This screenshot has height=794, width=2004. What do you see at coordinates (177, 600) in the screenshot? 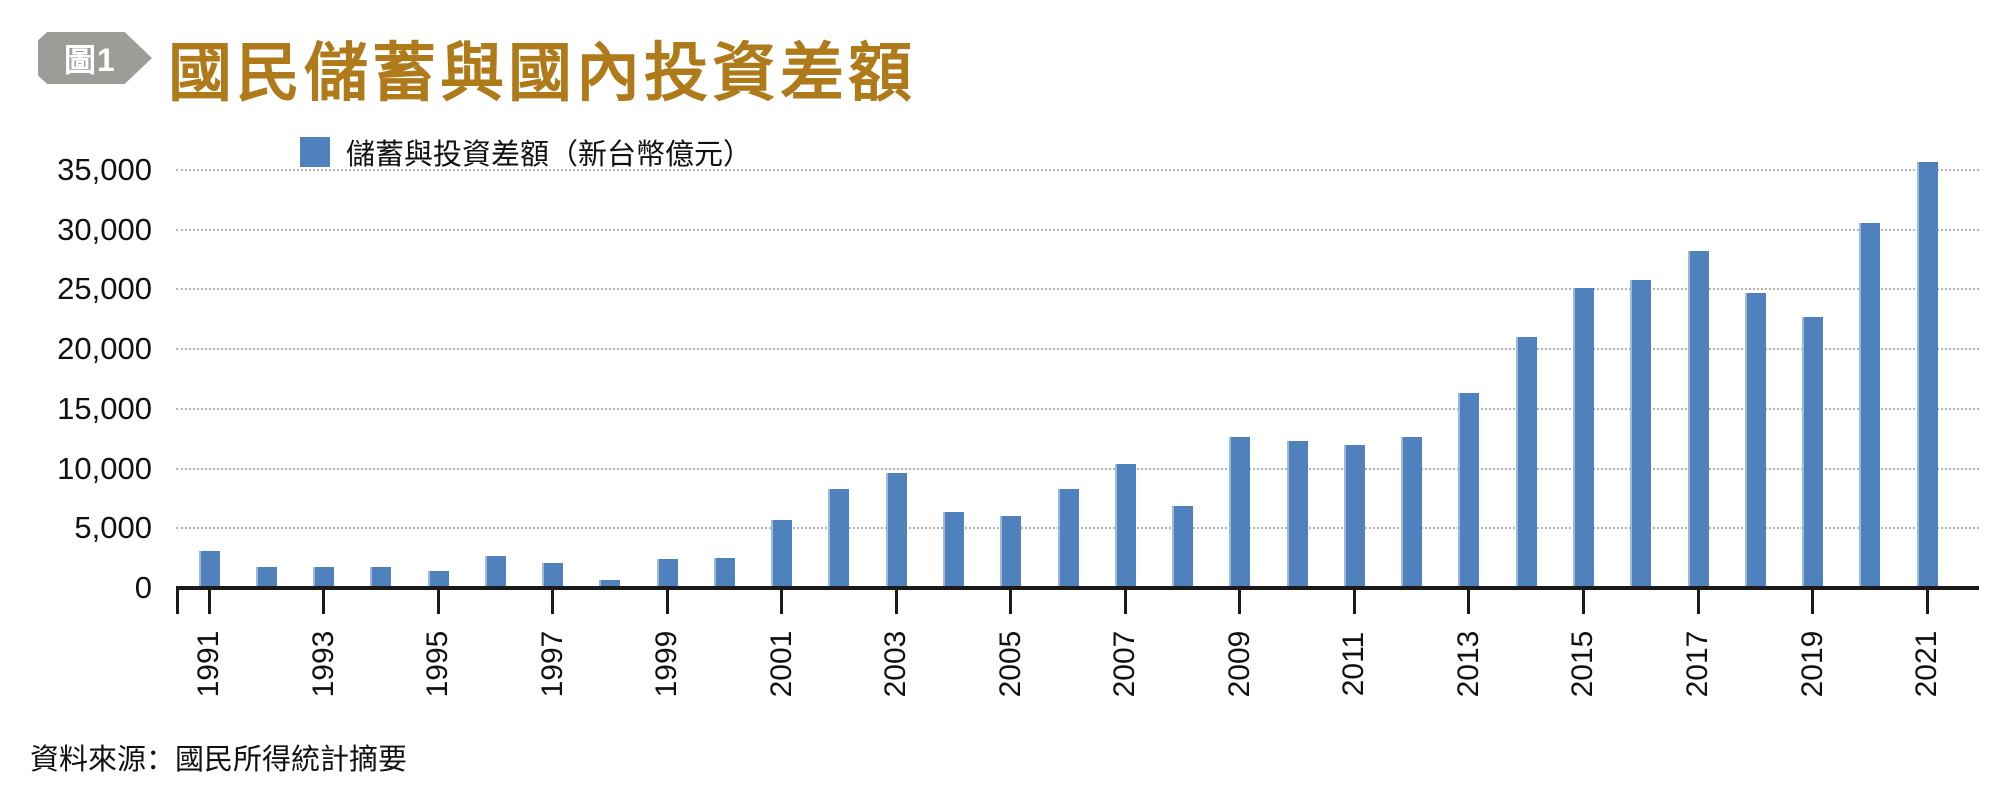
I see `x-axis-end-tick` at bounding box center [177, 600].